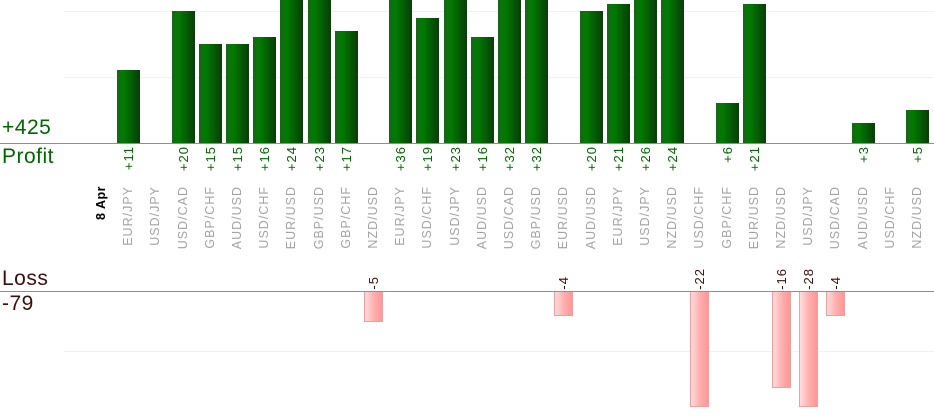 This screenshot has height=420, width=934. What do you see at coordinates (401, 159) in the screenshot?
I see `profit-value-label: +36` at bounding box center [401, 159].